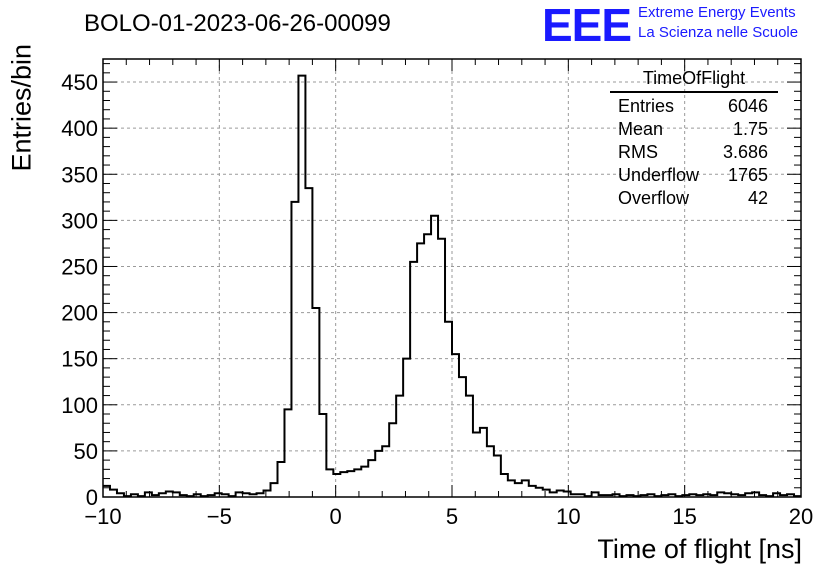 This screenshot has height=572, width=836. I want to click on y-tick-label: 50, so click(86, 451).